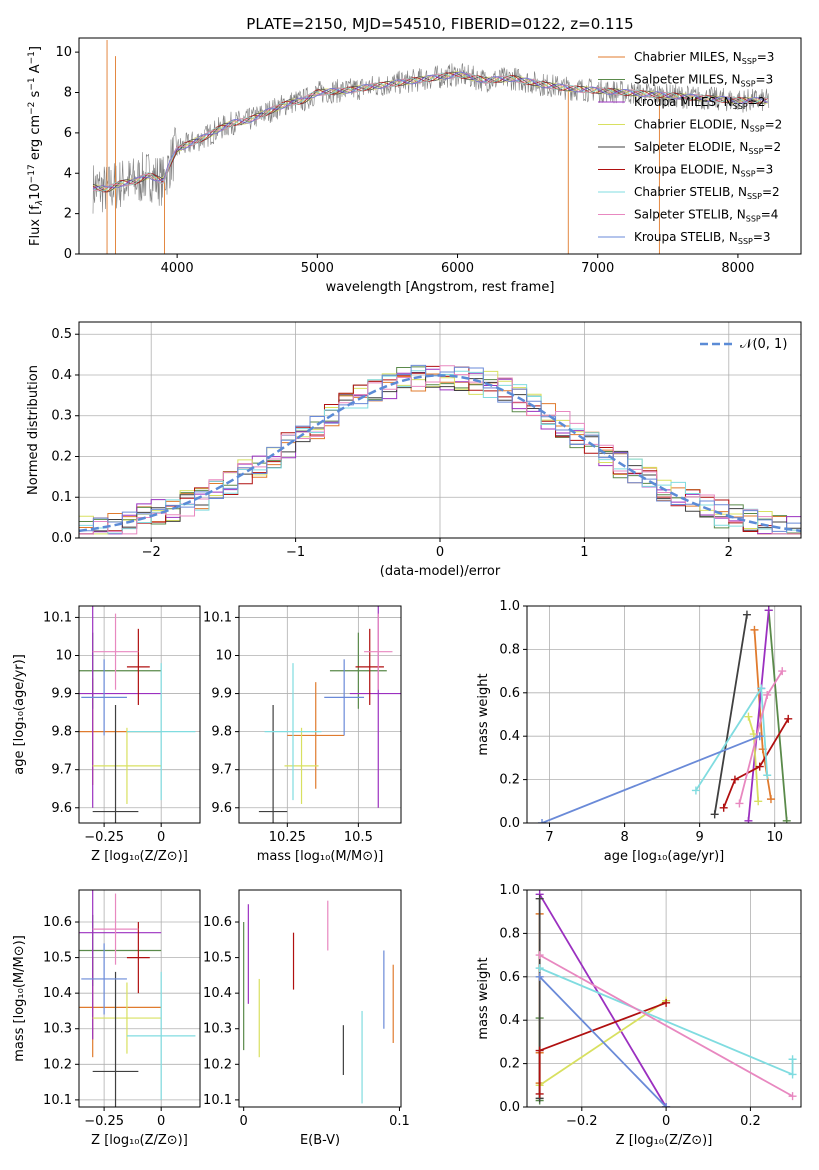 The image size is (819, 1170). I want to click on x-tick-label: −0.2, so click(582, 1121).